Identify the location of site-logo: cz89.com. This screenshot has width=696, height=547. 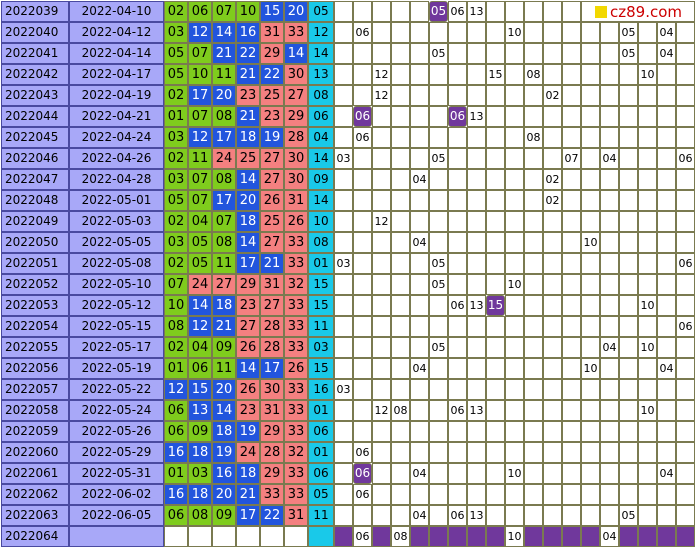
(643, 11).